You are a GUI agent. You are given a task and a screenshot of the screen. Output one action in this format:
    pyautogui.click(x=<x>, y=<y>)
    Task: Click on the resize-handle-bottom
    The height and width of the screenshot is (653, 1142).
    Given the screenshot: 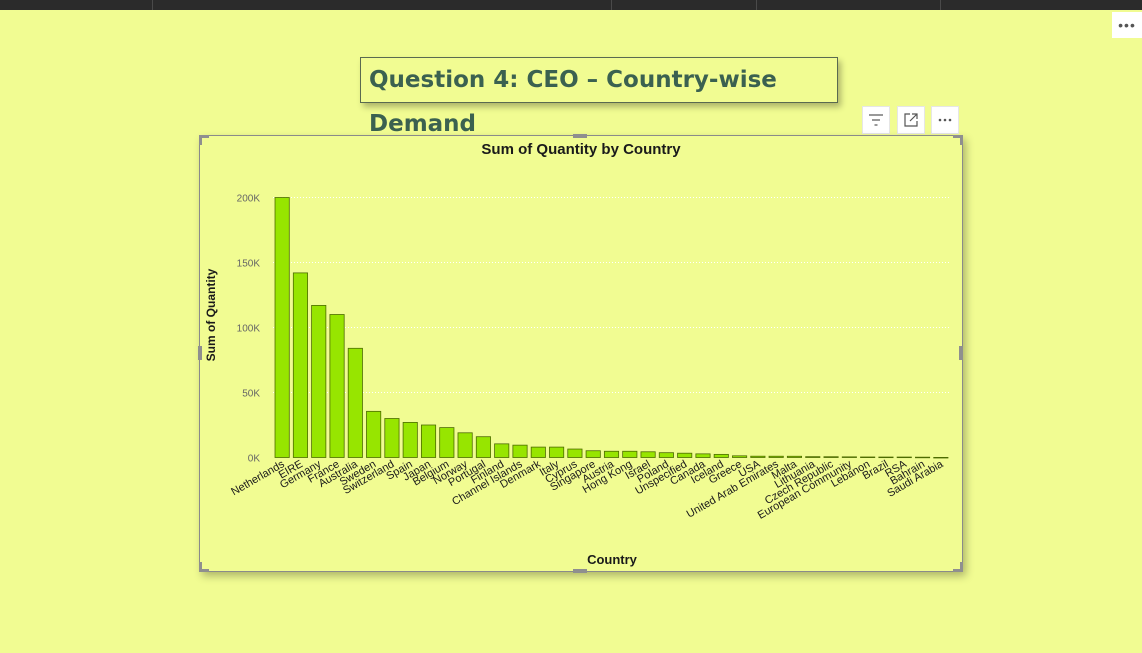 What is the action you would take?
    pyautogui.click(x=580, y=571)
    